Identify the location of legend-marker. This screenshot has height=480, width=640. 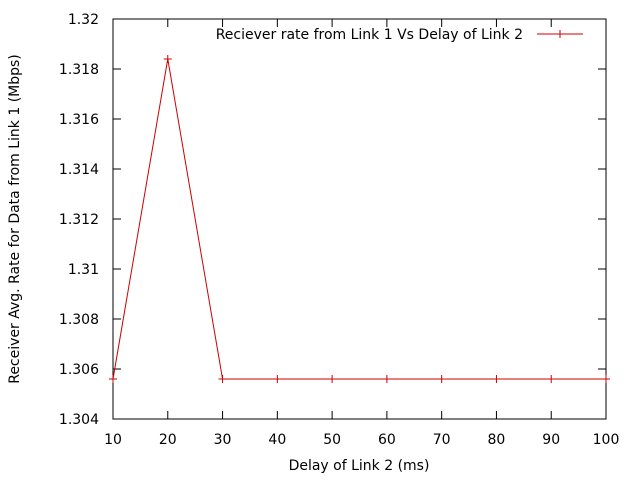
(560, 34).